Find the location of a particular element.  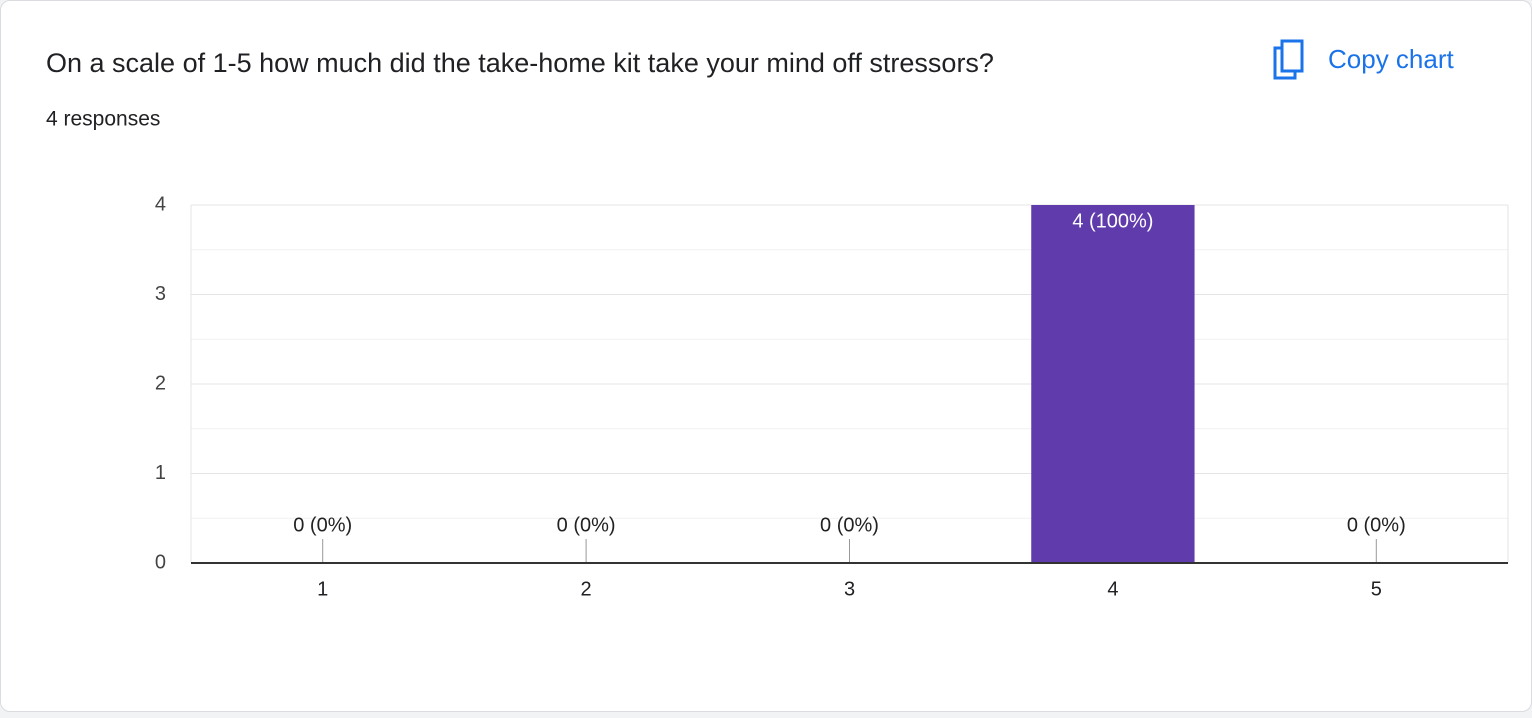

x-tick-label: 3 is located at coordinates (849, 589).